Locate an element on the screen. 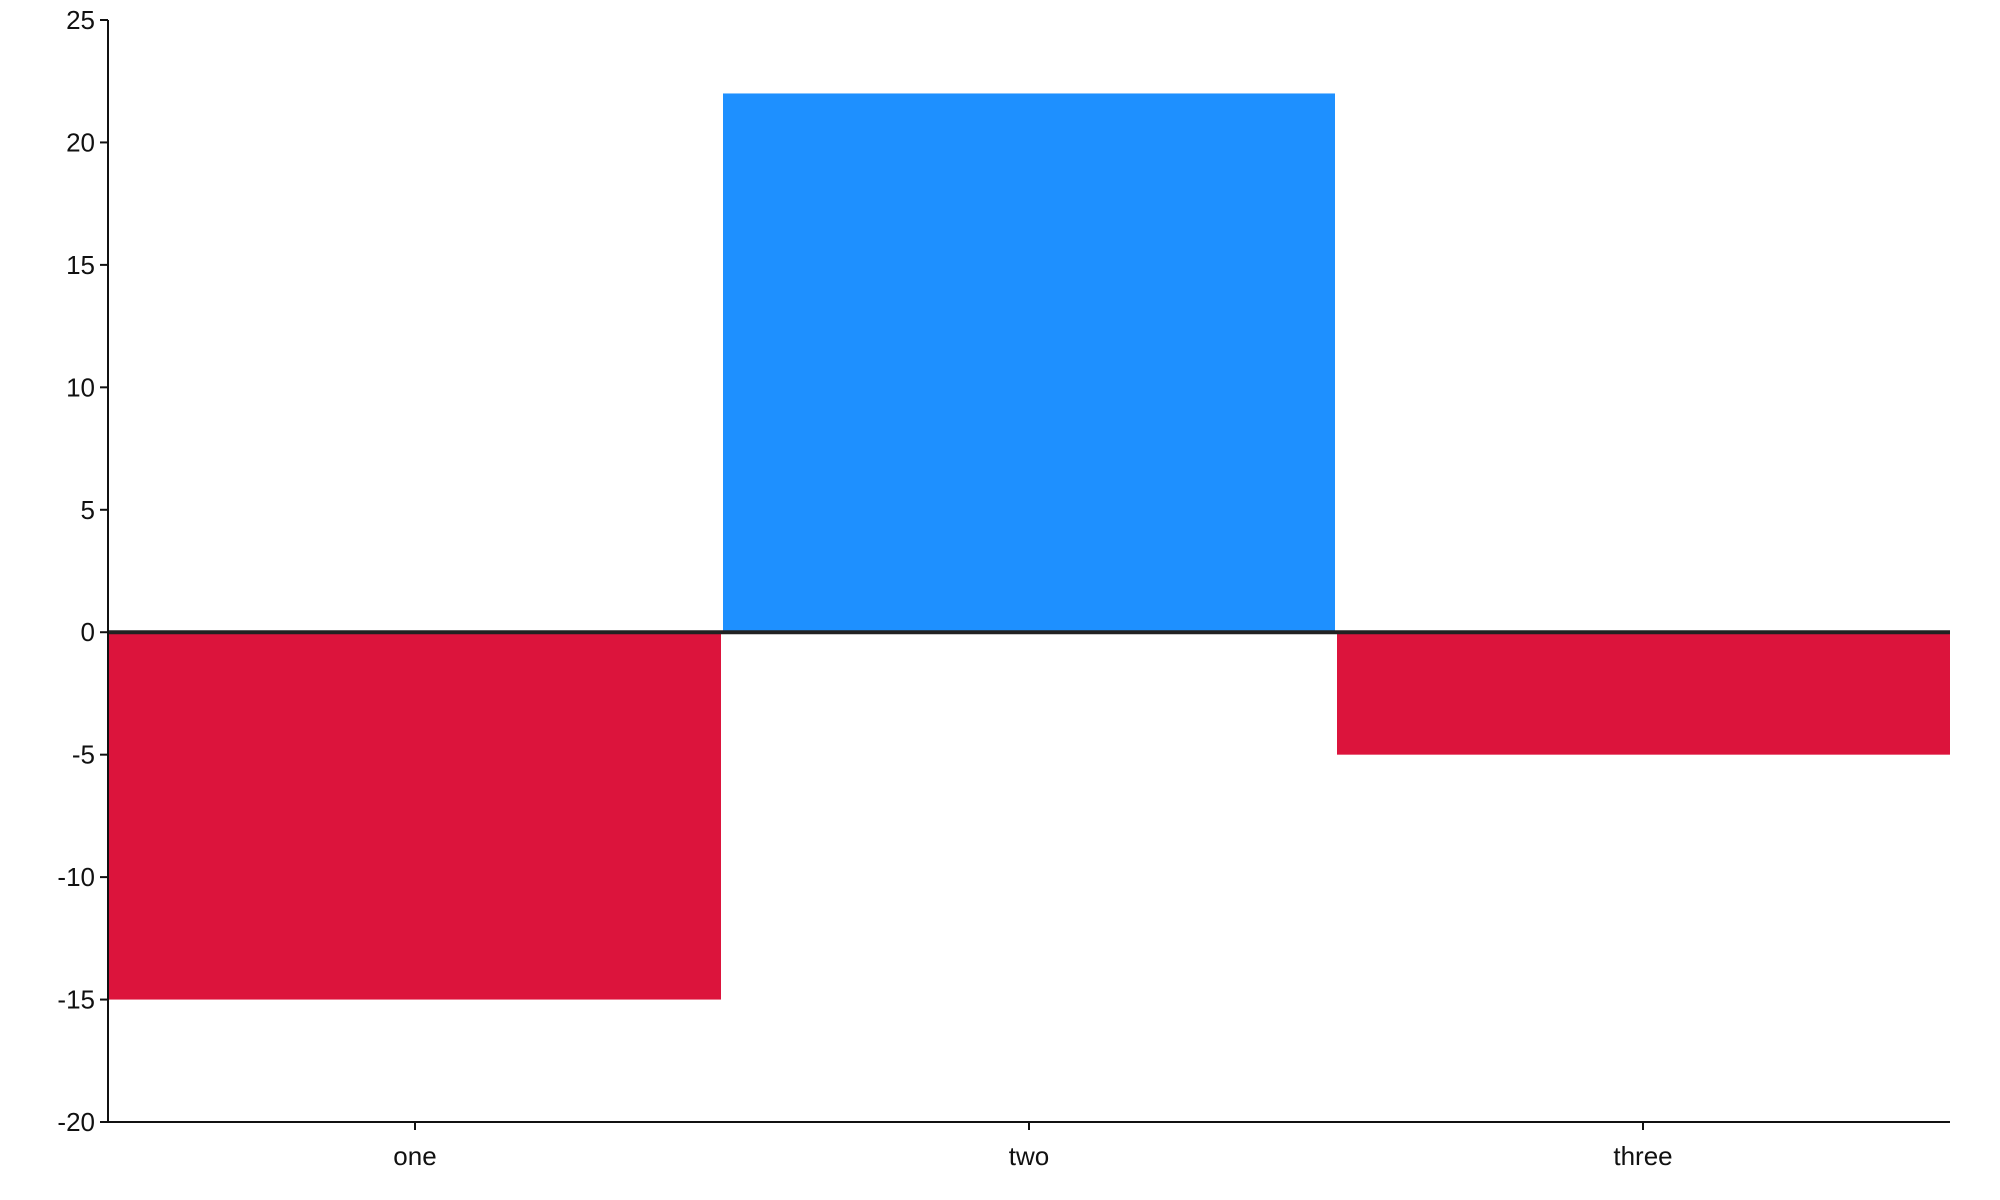 The image size is (2000, 1200). y-tick-label: -15 is located at coordinates (76, 1000).